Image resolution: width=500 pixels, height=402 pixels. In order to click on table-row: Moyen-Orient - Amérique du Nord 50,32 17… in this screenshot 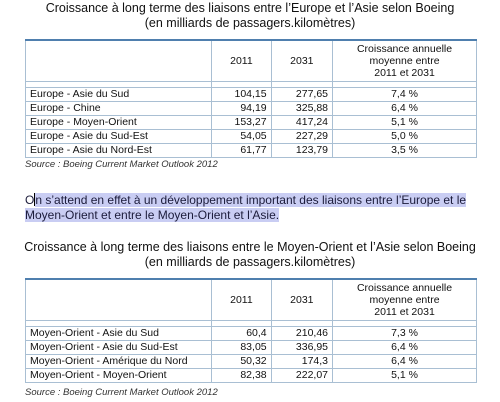, I will do `click(250, 361)`.